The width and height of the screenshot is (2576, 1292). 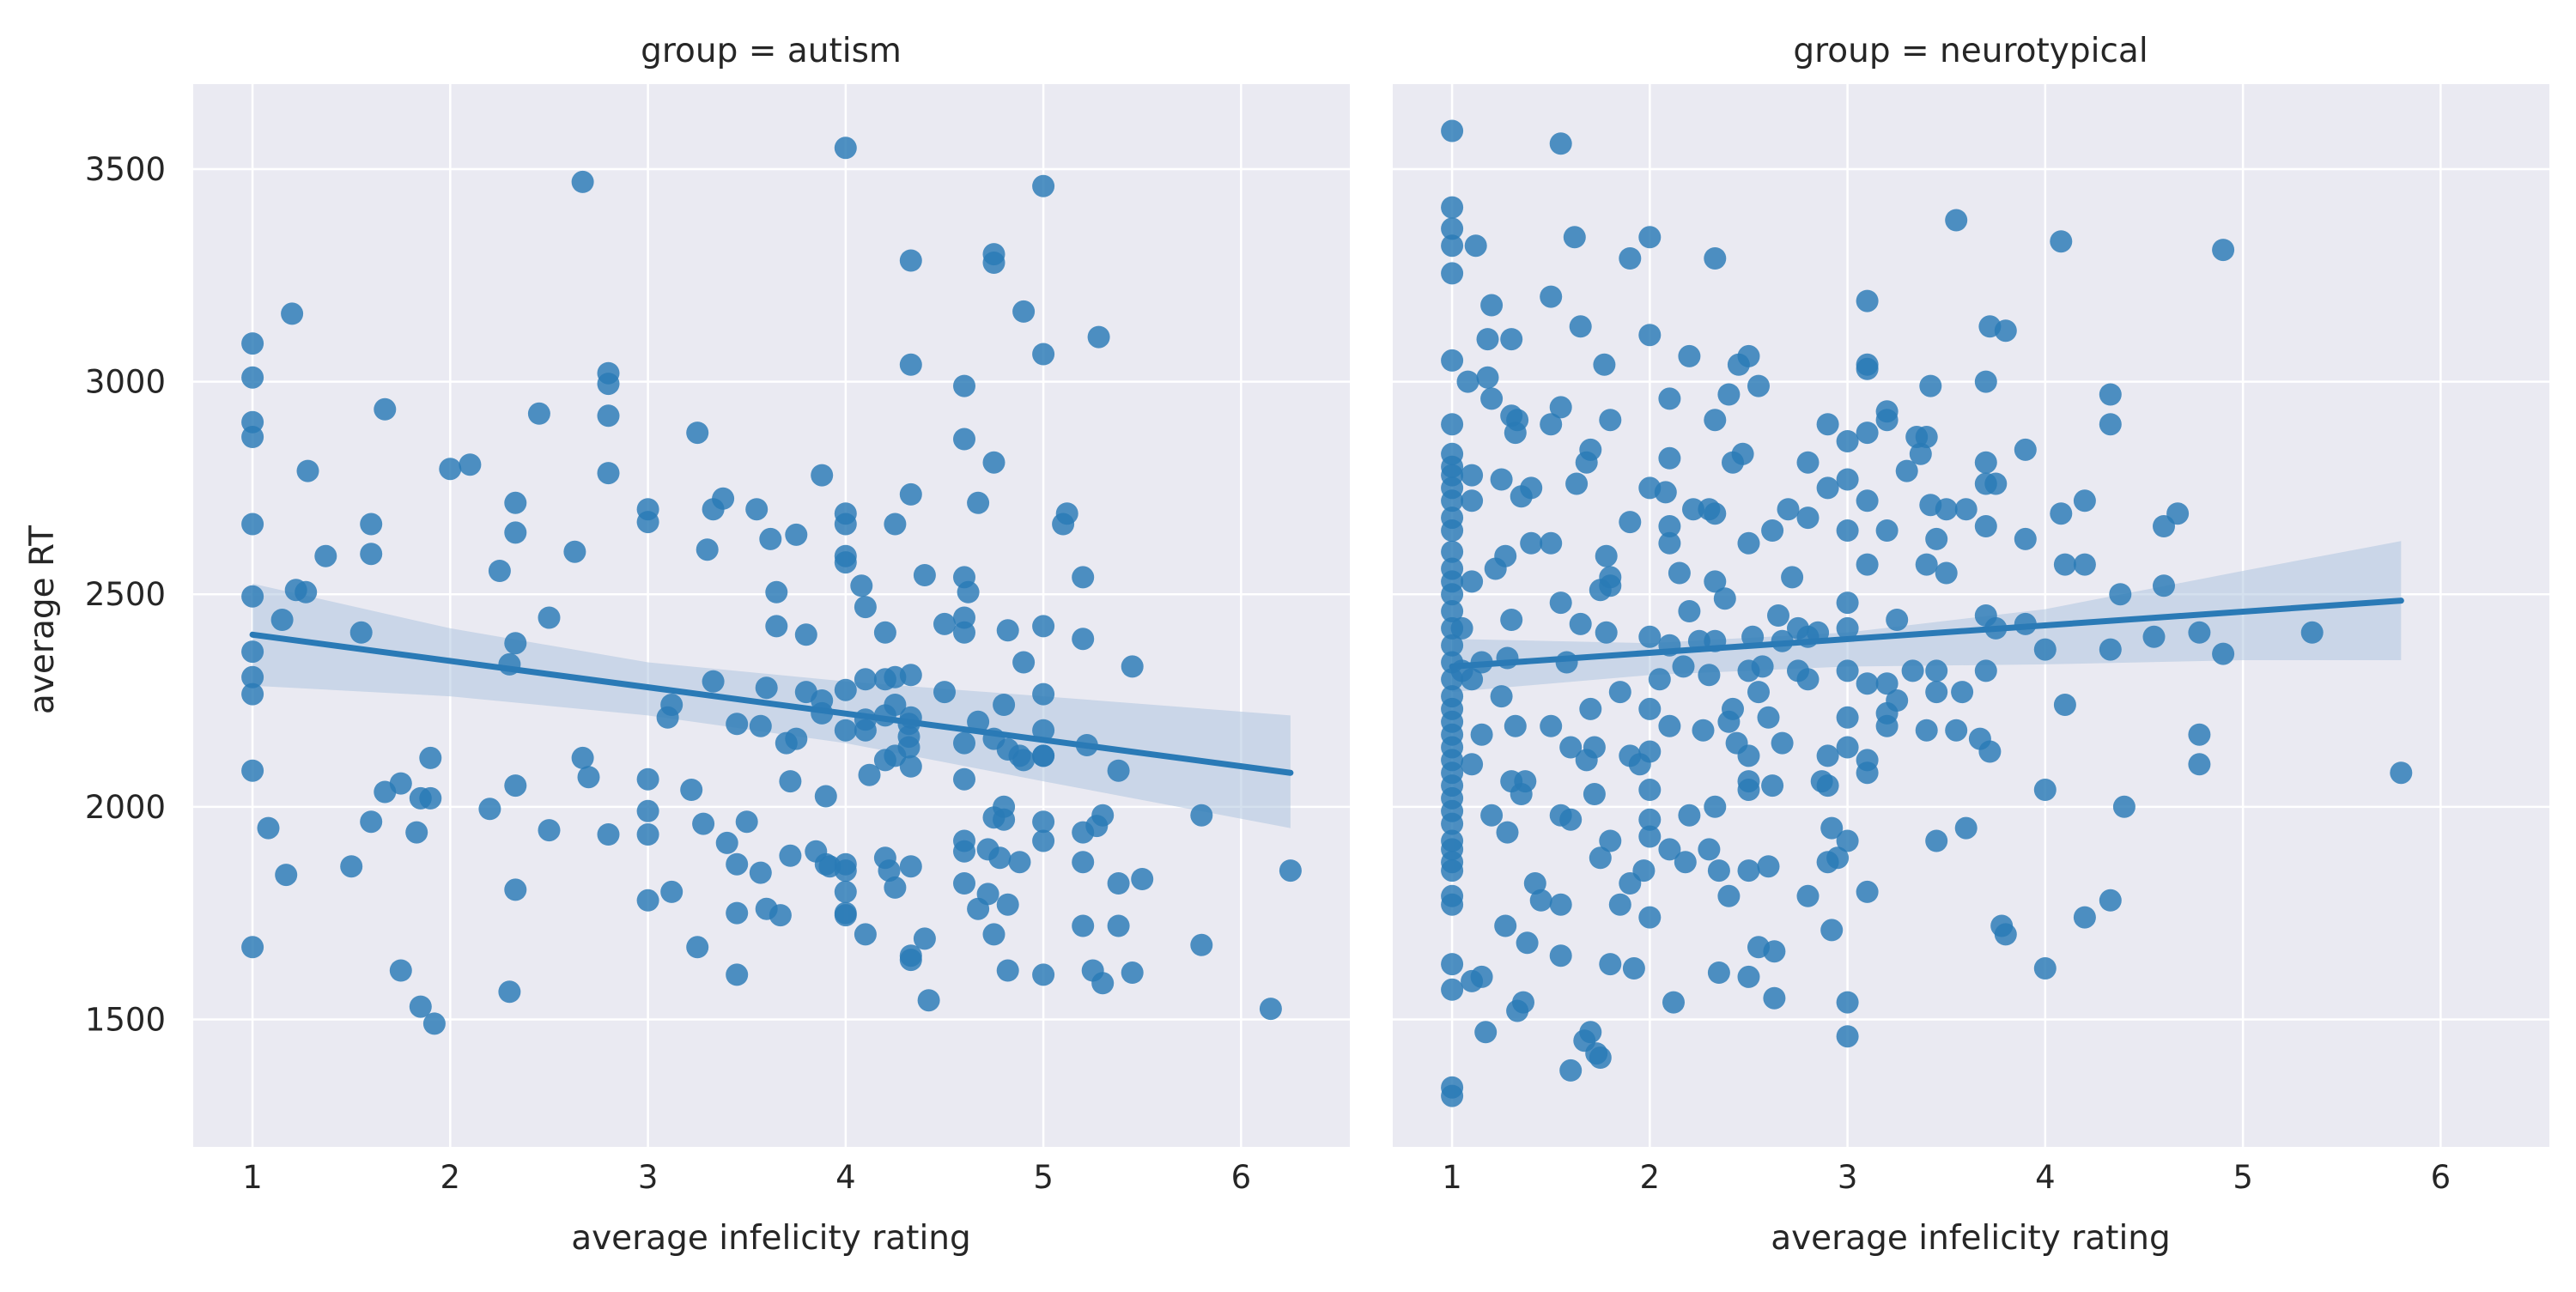 What do you see at coordinates (1043, 1177) in the screenshot?
I see `x-tick-label: 5` at bounding box center [1043, 1177].